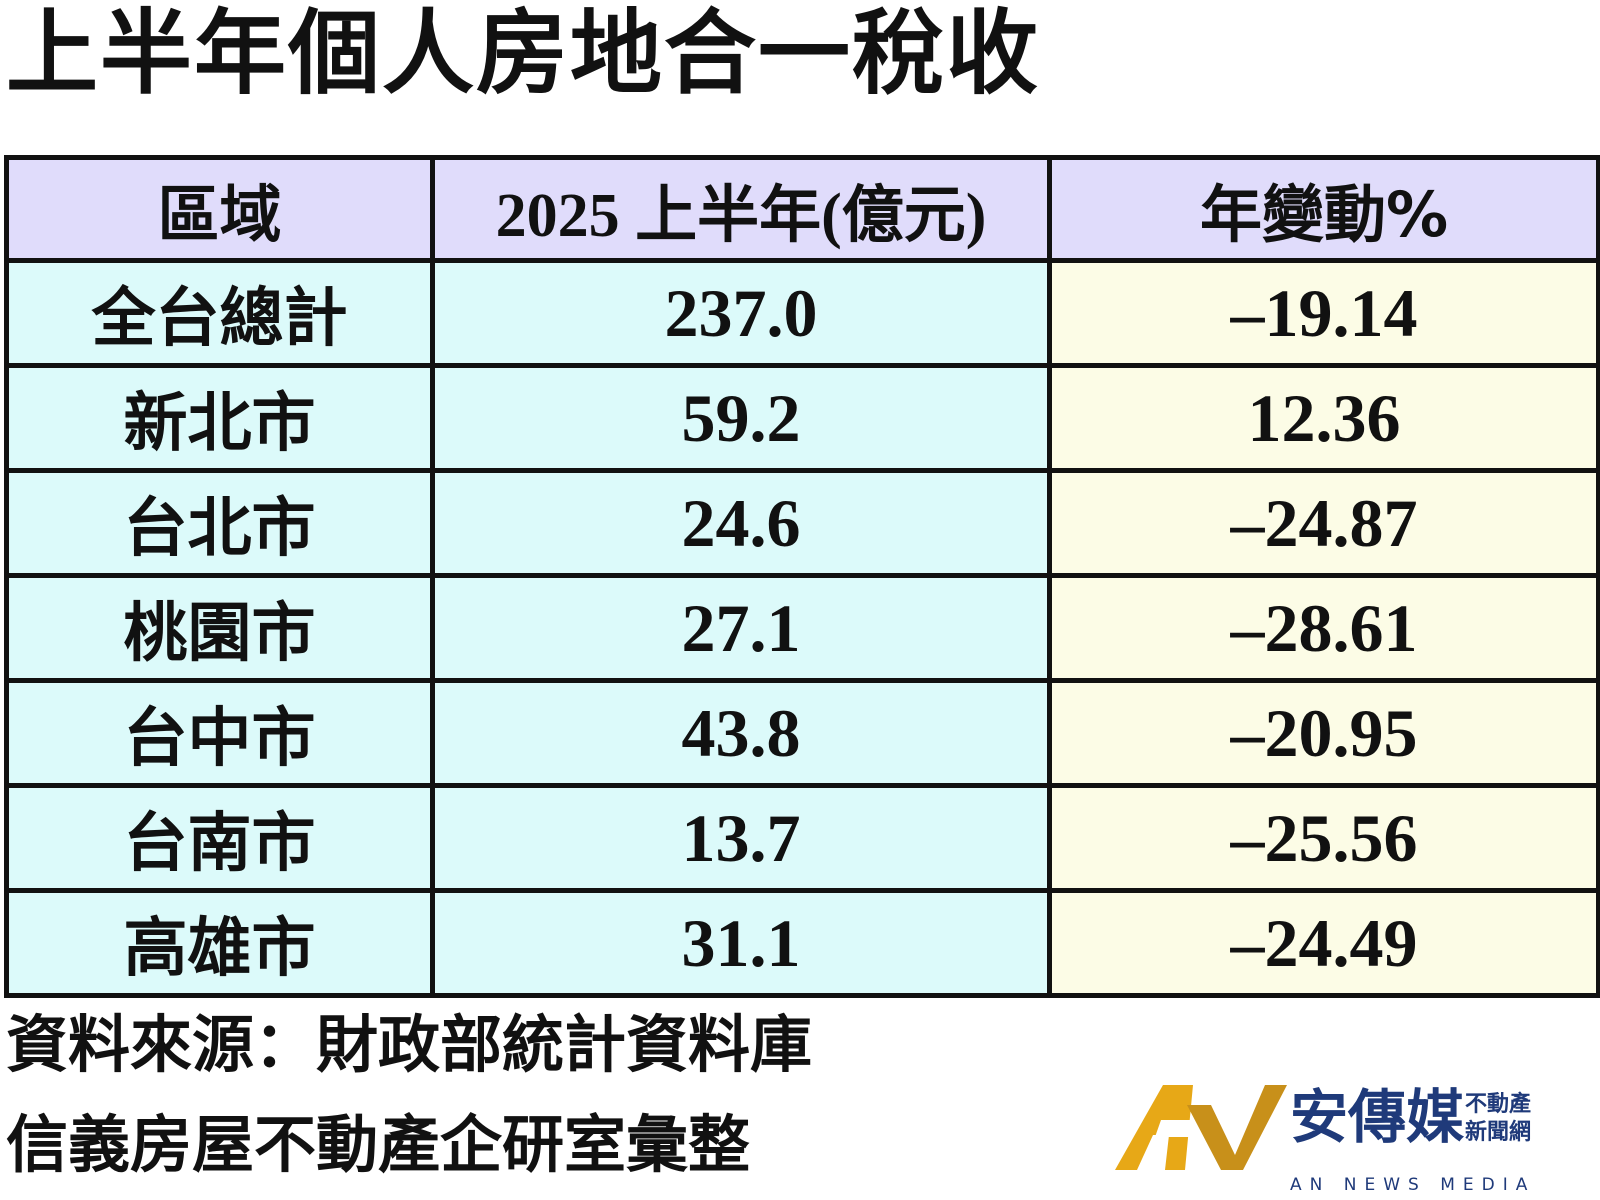 The width and height of the screenshot is (1600, 1200). What do you see at coordinates (741, 209) in the screenshot?
I see `column-header: 2025 上半年(億元)` at bounding box center [741, 209].